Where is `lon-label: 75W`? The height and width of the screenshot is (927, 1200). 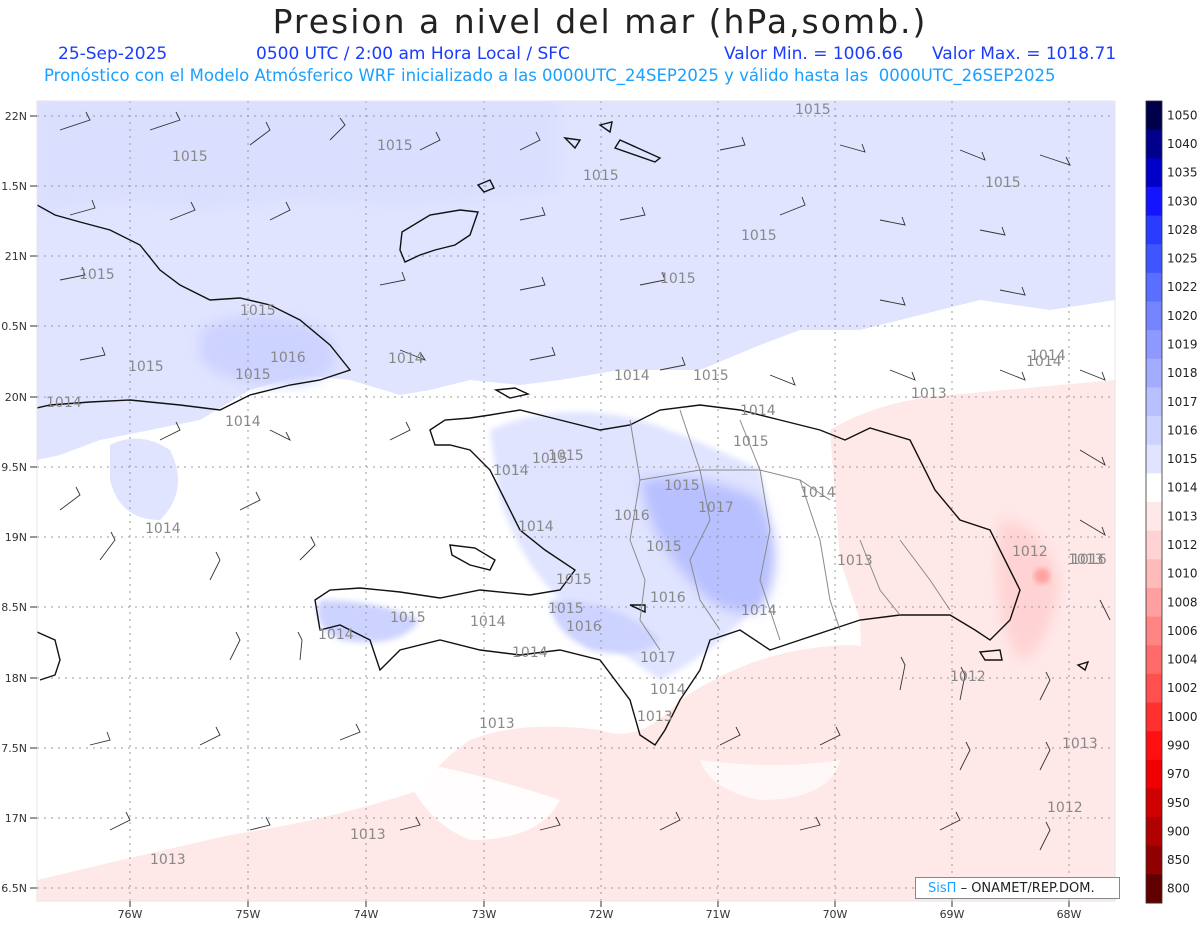 lon-label: 75W is located at coordinates (248, 914).